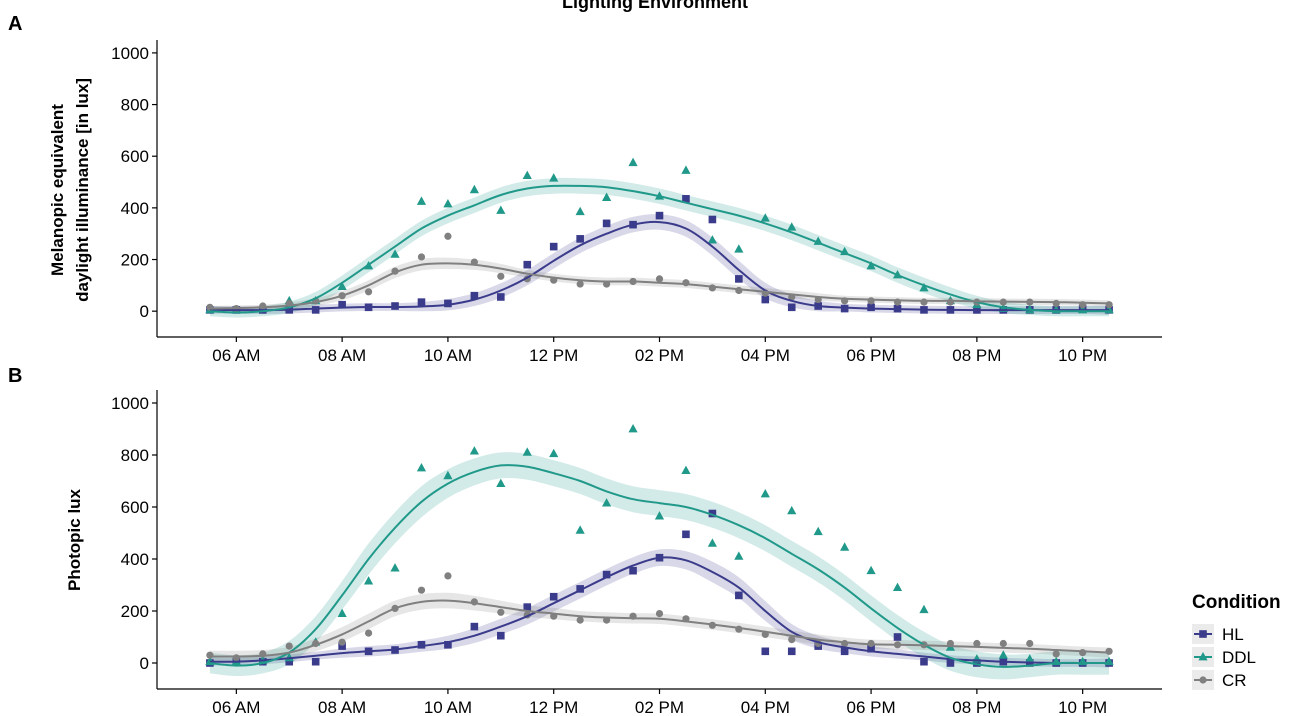 The width and height of the screenshot is (1294, 716). Describe the element at coordinates (15, 376) in the screenshot. I see `panel-label: B` at that location.